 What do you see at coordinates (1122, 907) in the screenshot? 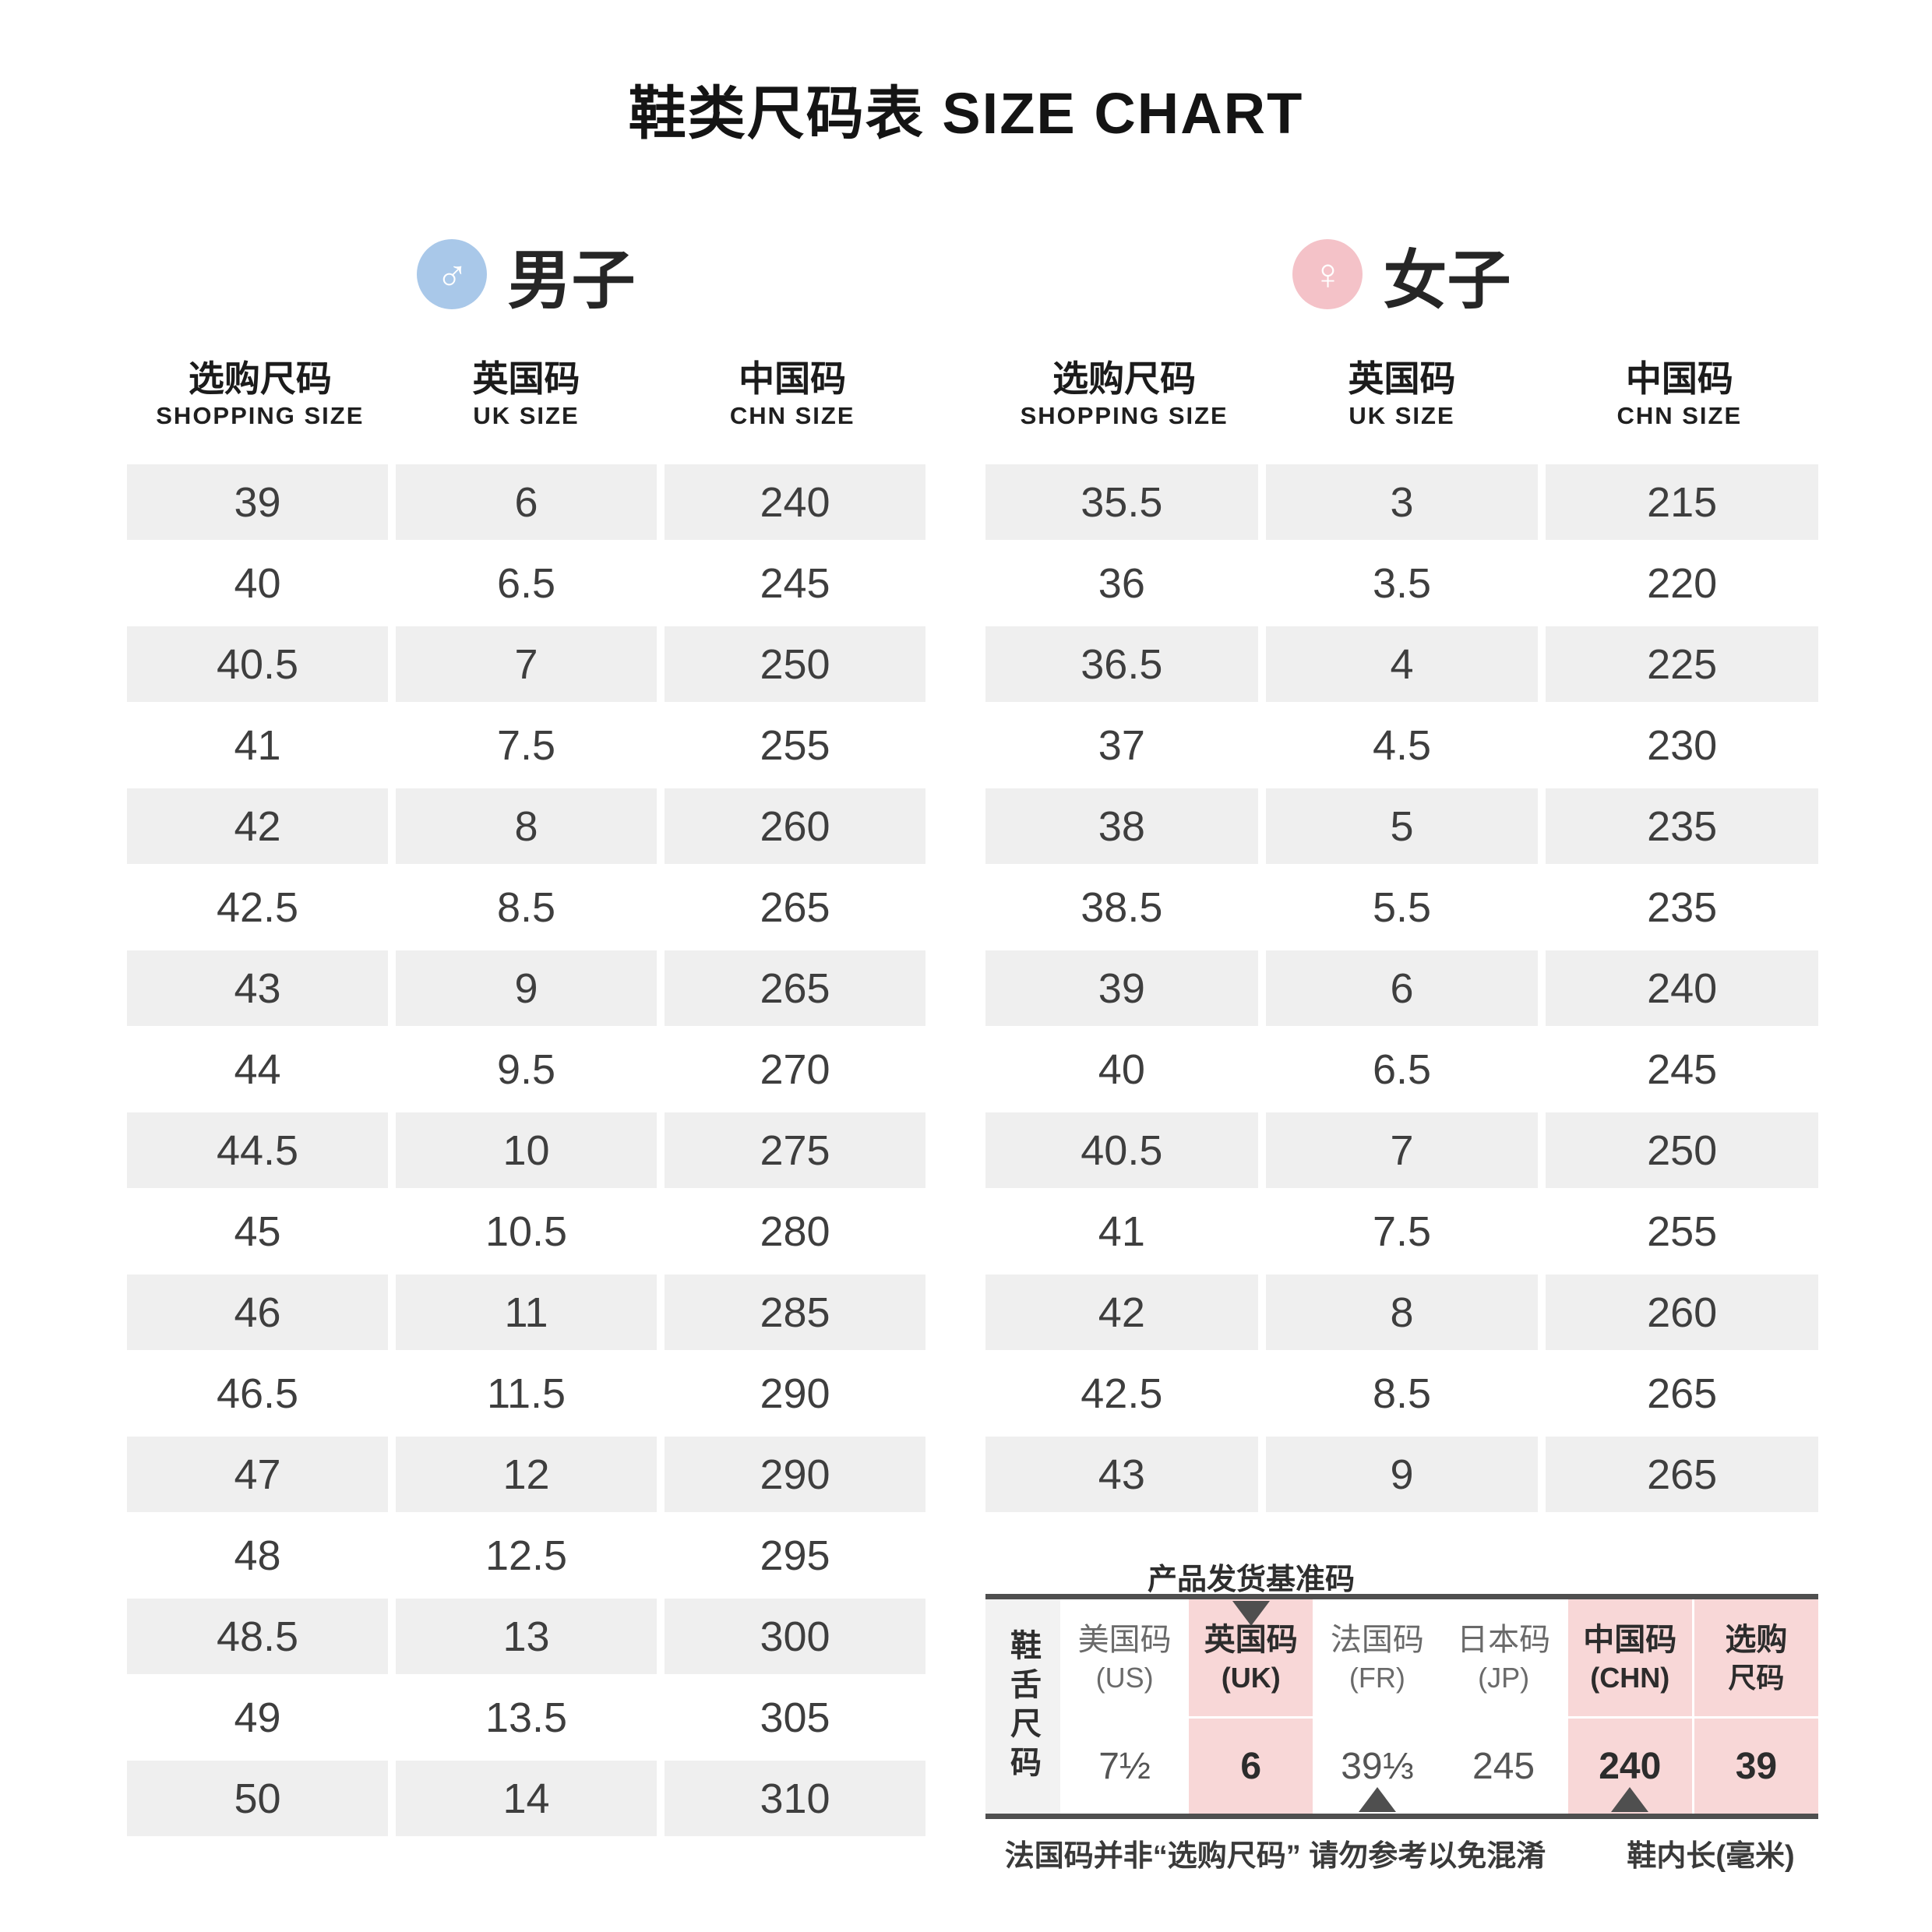
I see `size-cell: 38.5` at bounding box center [1122, 907].